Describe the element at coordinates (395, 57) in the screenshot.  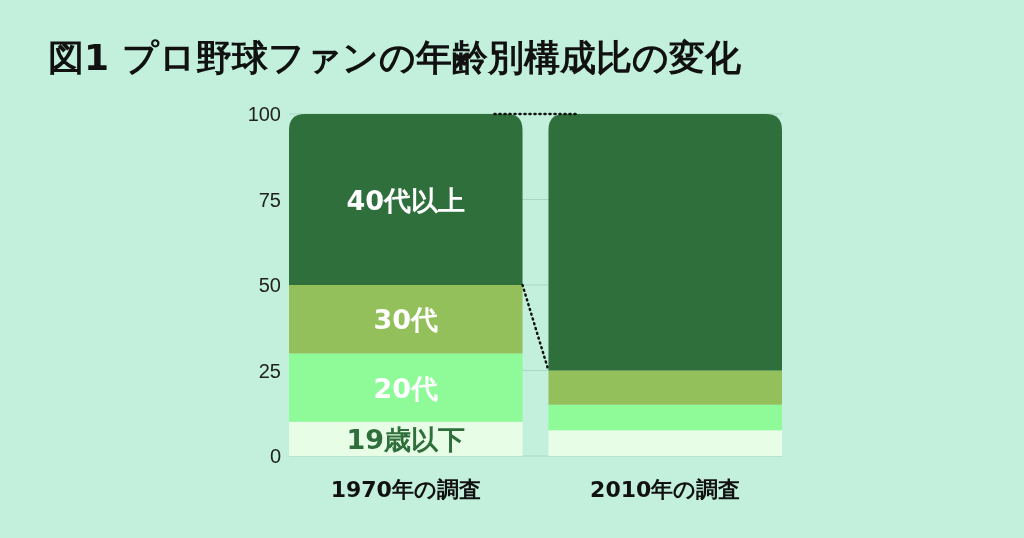
I see `chart-title: 図1 プロ野球ファンの年齢別構成比の変化` at that location.